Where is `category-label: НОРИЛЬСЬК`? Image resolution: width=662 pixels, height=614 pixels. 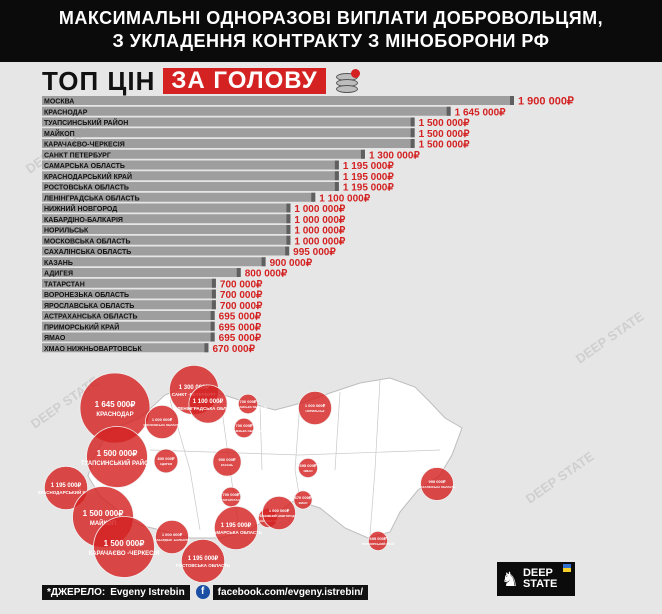 category-label: НОРИЛЬСЬК is located at coordinates (66, 231).